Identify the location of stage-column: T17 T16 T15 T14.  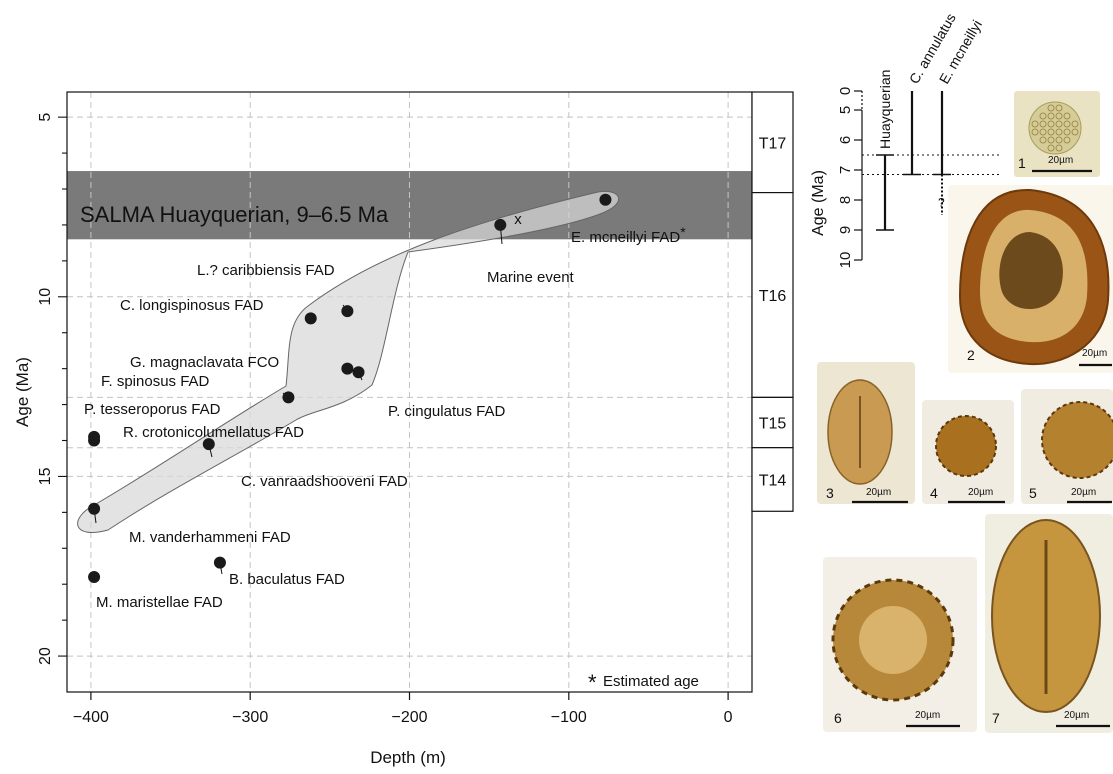
(772, 301).